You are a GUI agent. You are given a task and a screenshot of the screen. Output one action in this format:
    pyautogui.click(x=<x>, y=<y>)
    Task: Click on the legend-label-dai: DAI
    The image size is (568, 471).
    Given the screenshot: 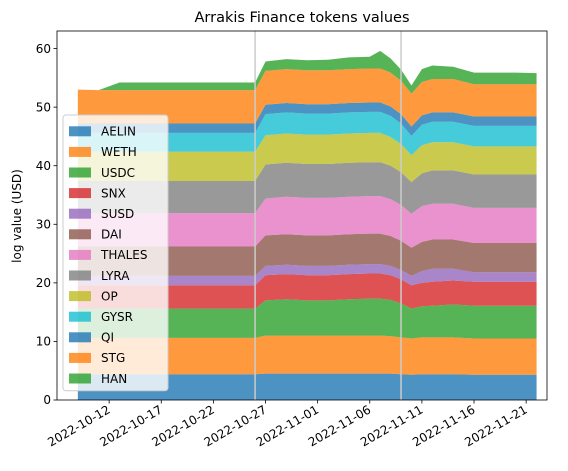 What is the action you would take?
    pyautogui.click(x=111, y=235)
    